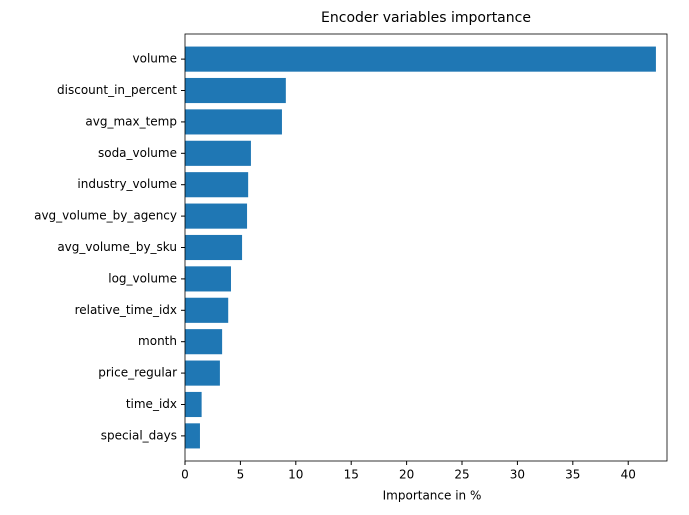 This screenshot has height=515, width=689. Describe the element at coordinates (572, 475) in the screenshot. I see `x-tick-label: 35` at that location.